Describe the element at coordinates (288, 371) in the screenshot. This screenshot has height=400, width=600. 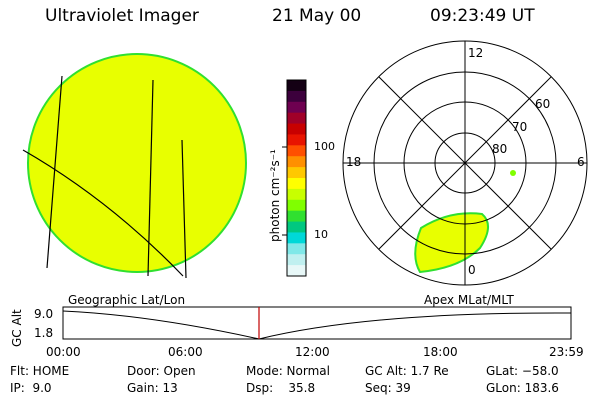
I see `status-mode: Mode: Normal` at that location.